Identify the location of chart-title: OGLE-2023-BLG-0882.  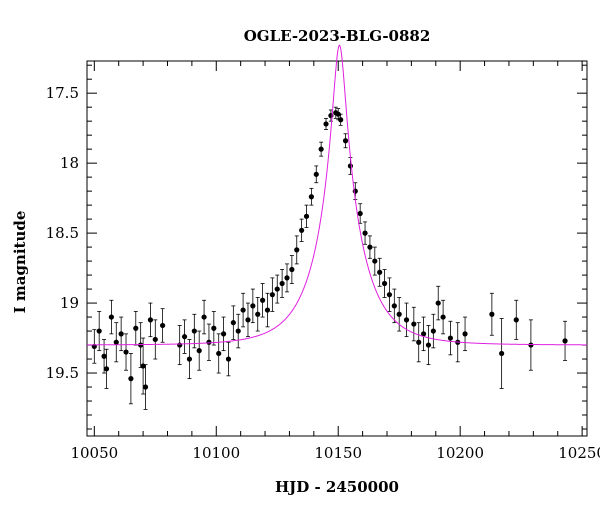
(337, 36).